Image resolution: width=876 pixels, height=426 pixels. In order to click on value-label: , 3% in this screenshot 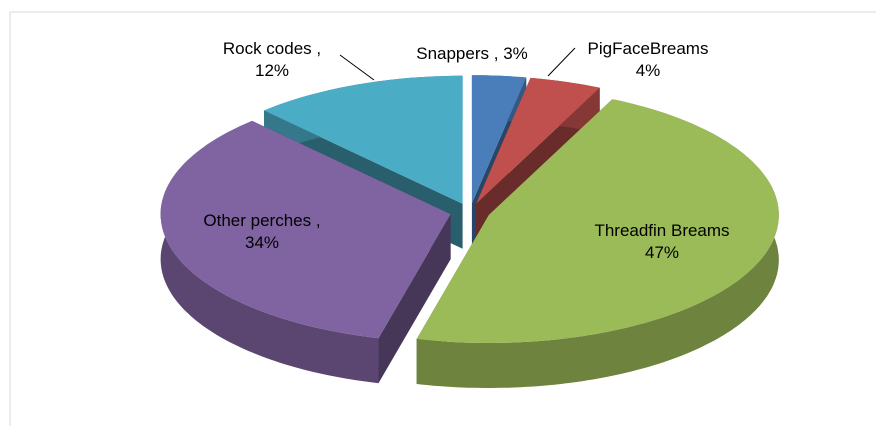, I will do `click(510, 53)`.